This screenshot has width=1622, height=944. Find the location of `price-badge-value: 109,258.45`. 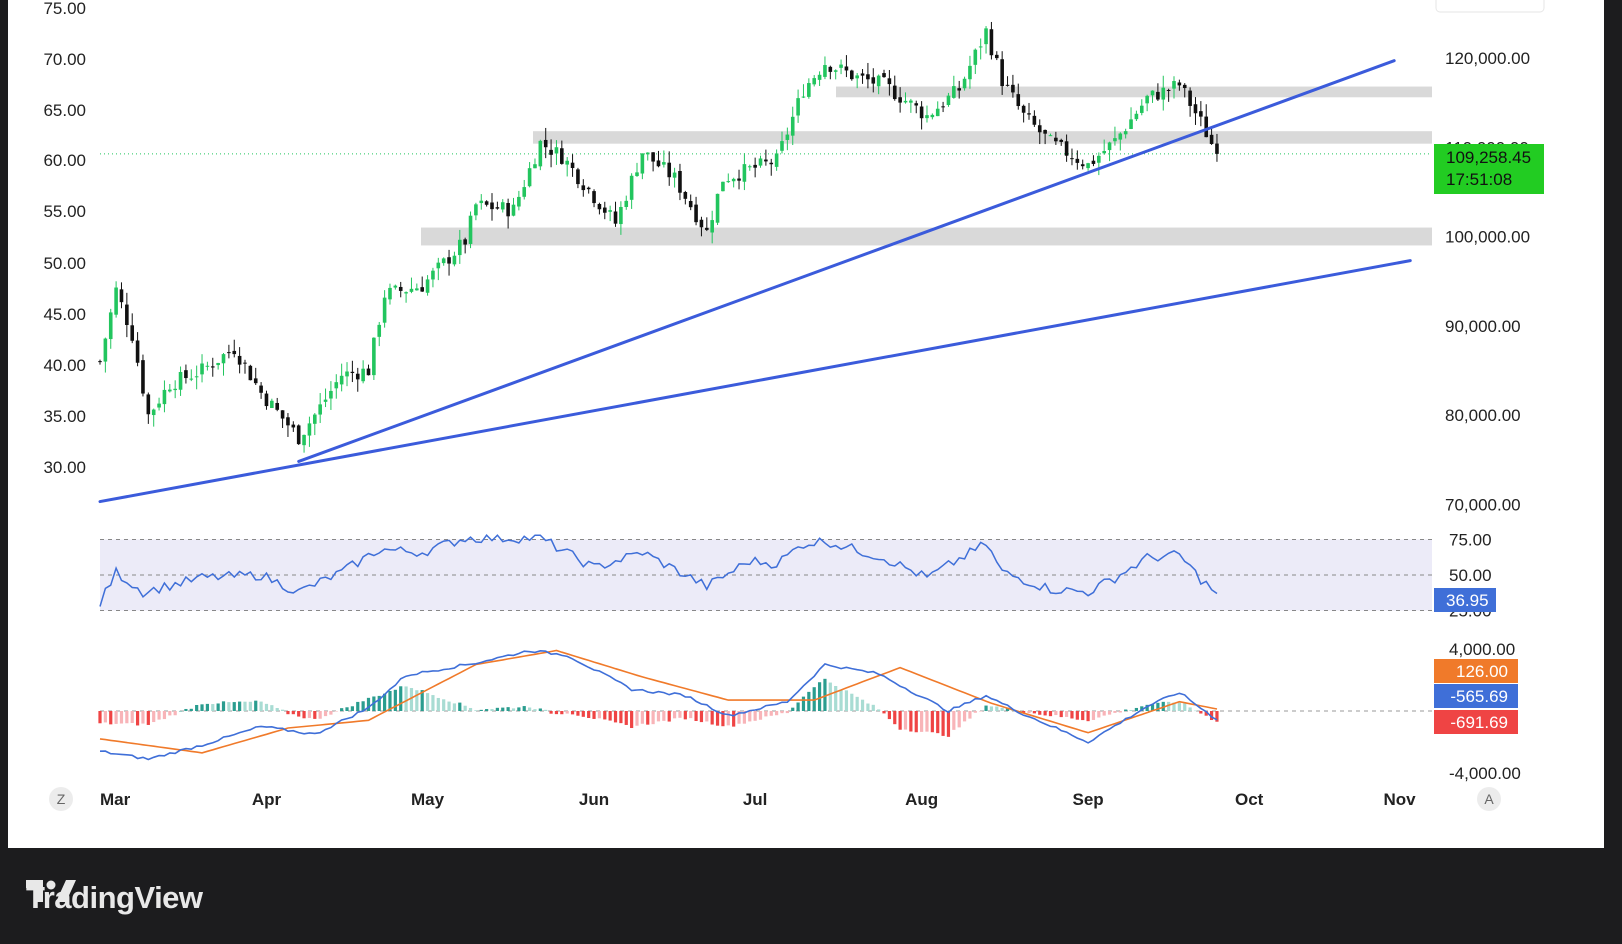

price-badge-value: 109,258.45 is located at coordinates (1488, 157).